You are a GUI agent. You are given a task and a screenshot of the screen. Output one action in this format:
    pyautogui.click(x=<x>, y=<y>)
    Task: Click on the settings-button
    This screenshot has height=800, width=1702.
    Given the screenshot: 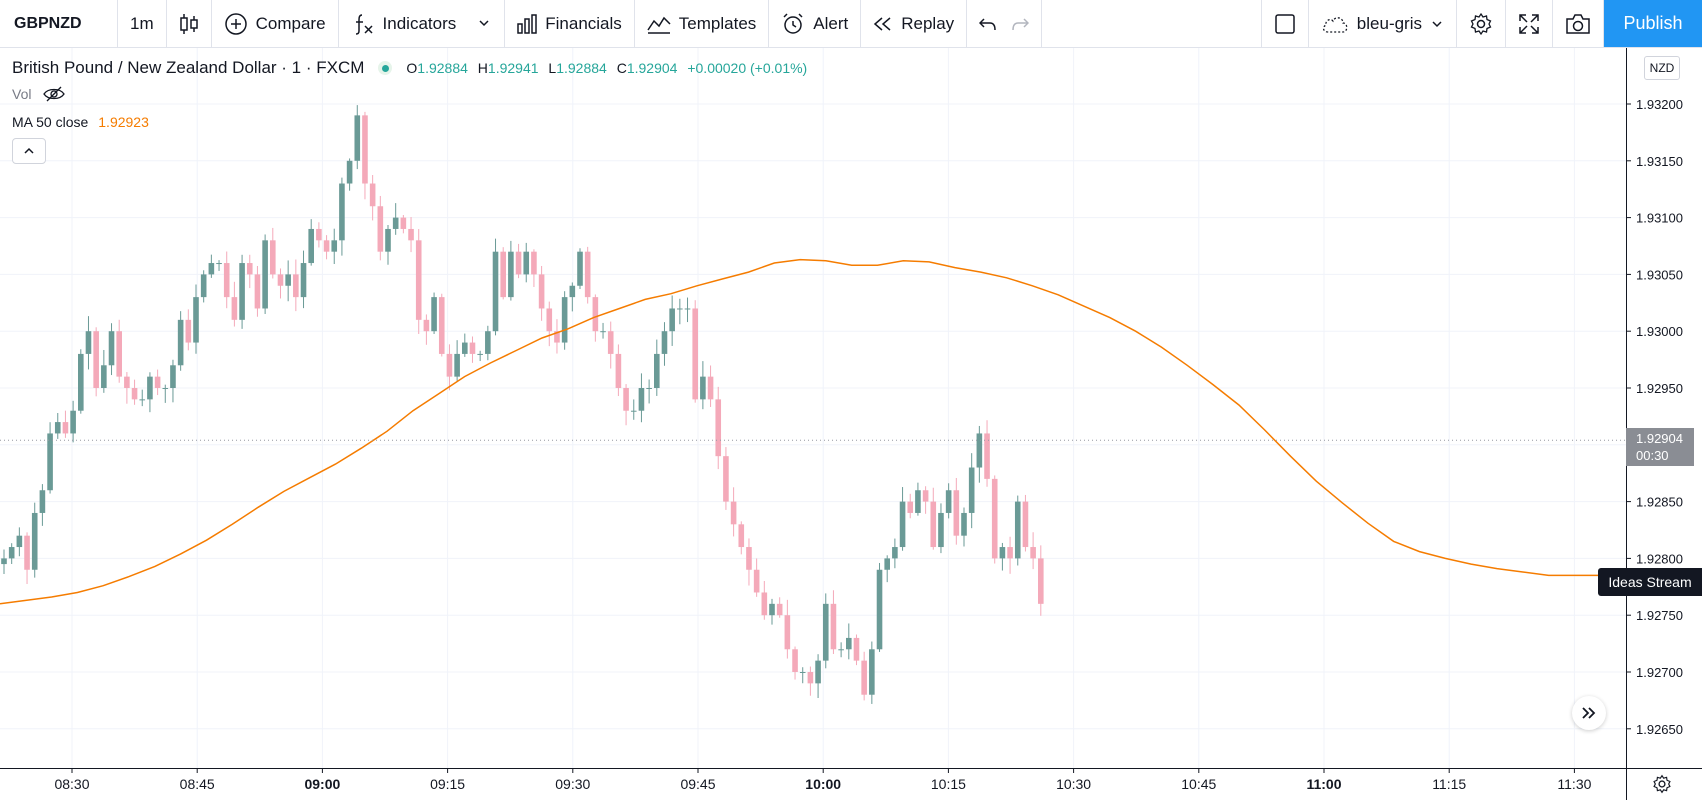 What is the action you would take?
    pyautogui.click(x=1481, y=23)
    